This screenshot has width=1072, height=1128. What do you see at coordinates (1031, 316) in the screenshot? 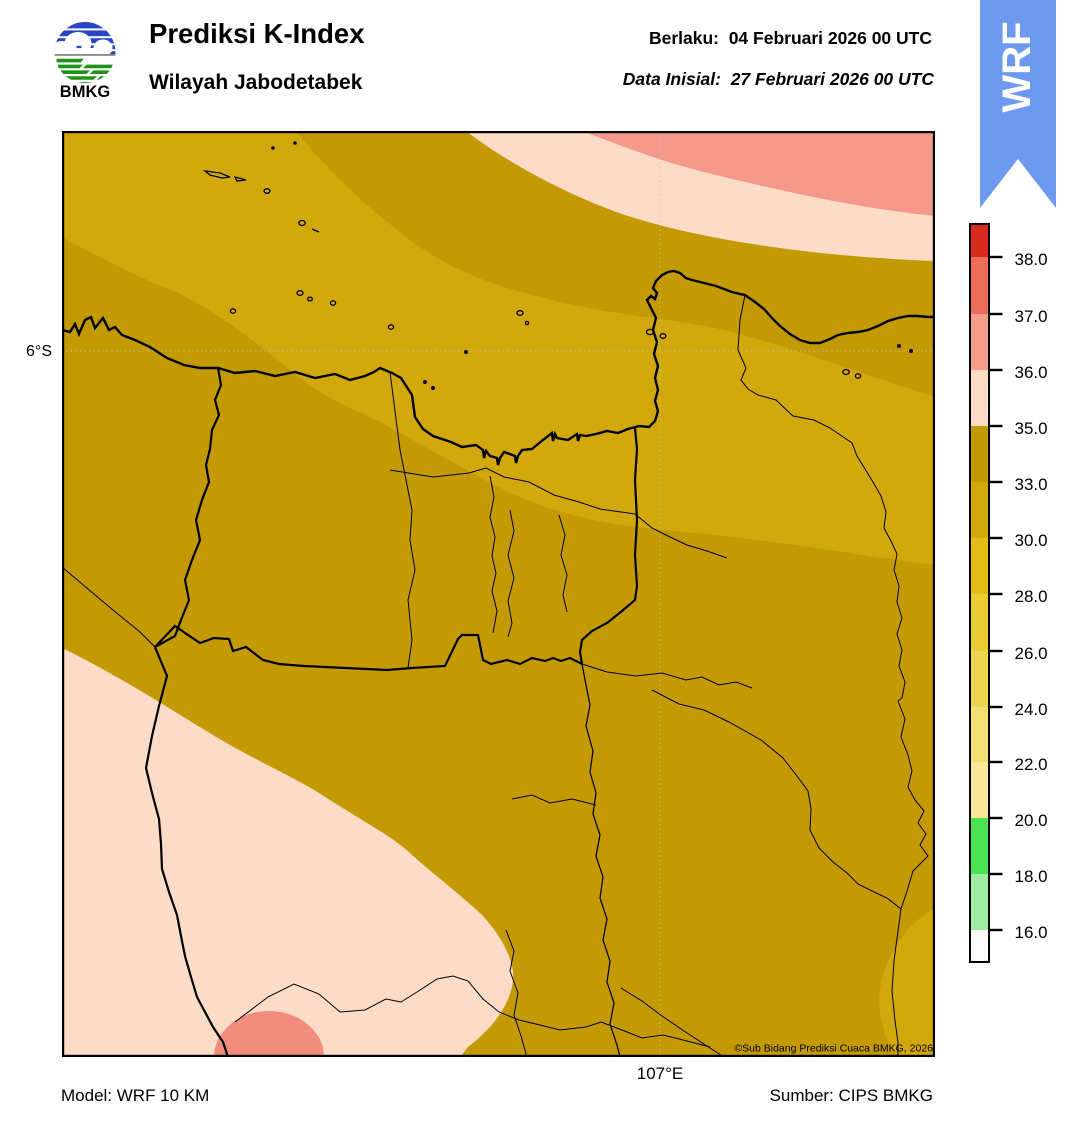
I see `svg-text: 37.0` at bounding box center [1031, 316].